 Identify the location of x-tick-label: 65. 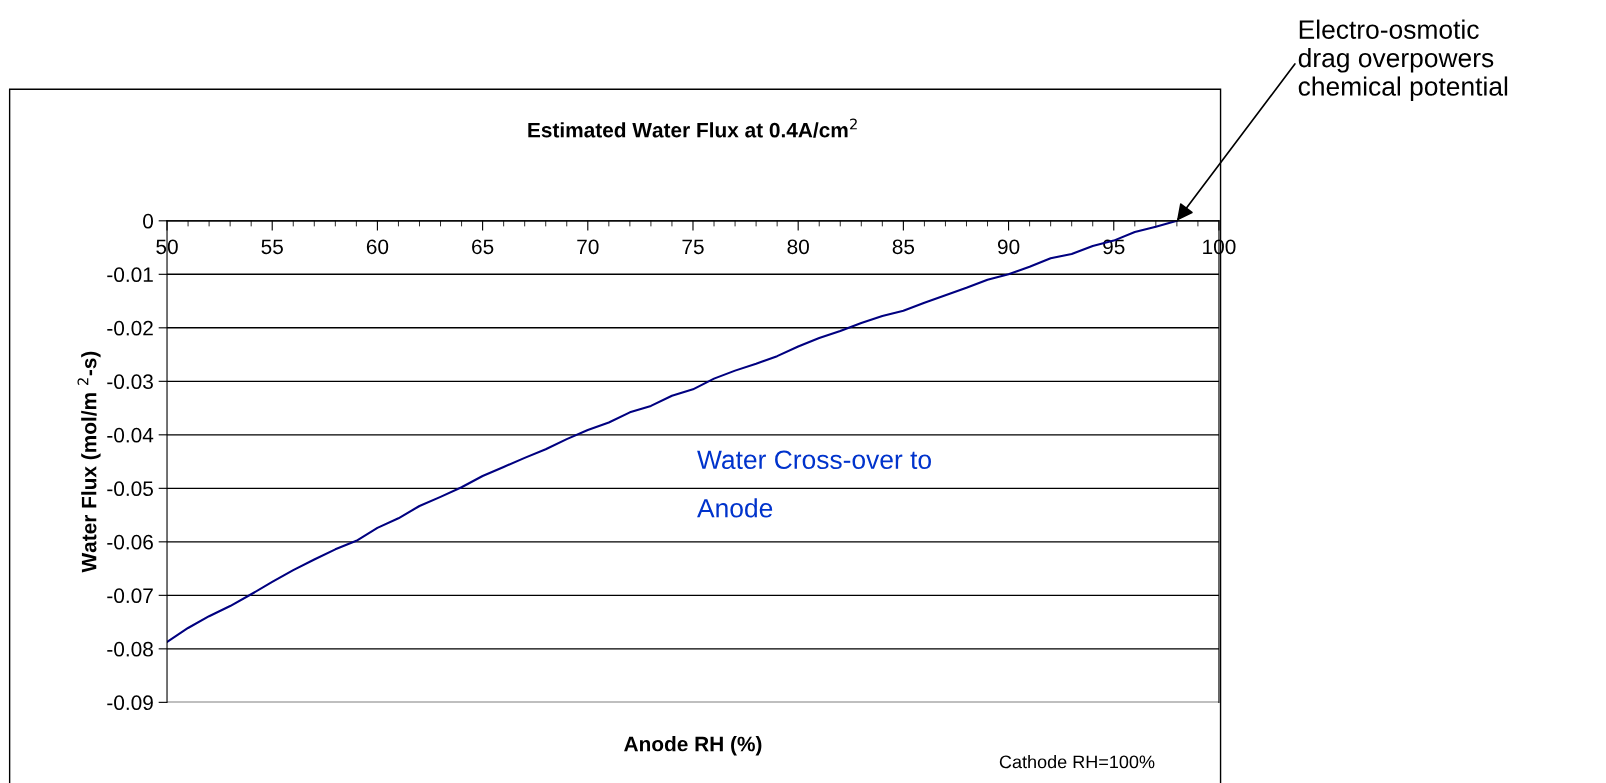
(483, 247).